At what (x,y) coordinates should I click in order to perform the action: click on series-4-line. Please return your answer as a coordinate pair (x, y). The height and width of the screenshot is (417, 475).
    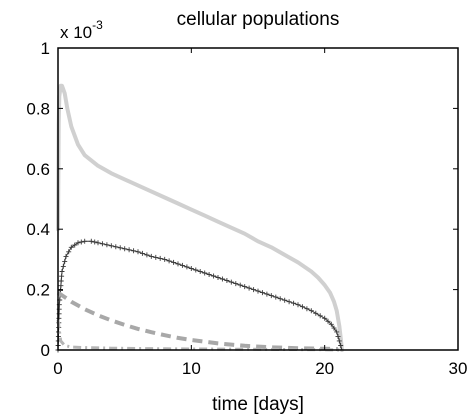
    Looking at the image, I should click on (199, 335).